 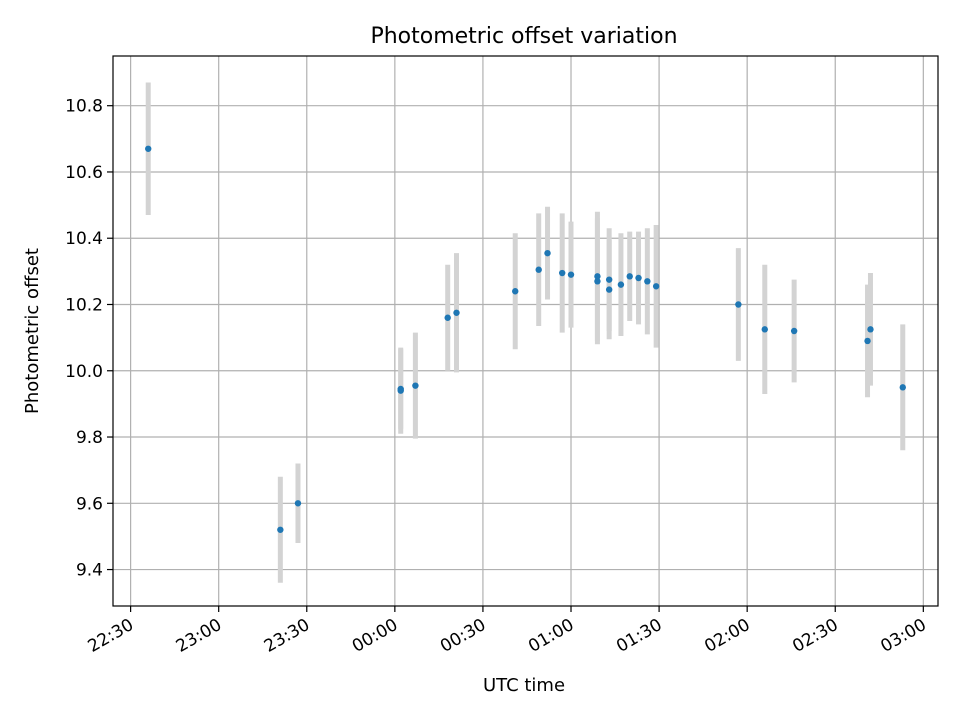 What do you see at coordinates (84, 173) in the screenshot?
I see `y-tick-label: 10.6` at bounding box center [84, 173].